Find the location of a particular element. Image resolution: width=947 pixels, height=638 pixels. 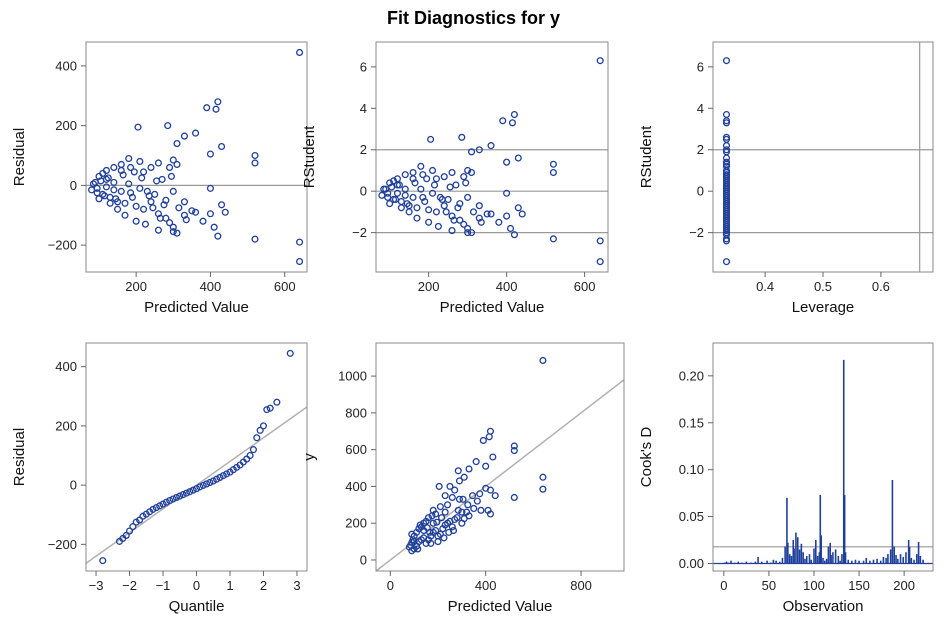

plot-observed-vs-predicted: 0 400 800 0 200 400 600 800 1000 Predicted Value y is located at coordinates (463, 478).